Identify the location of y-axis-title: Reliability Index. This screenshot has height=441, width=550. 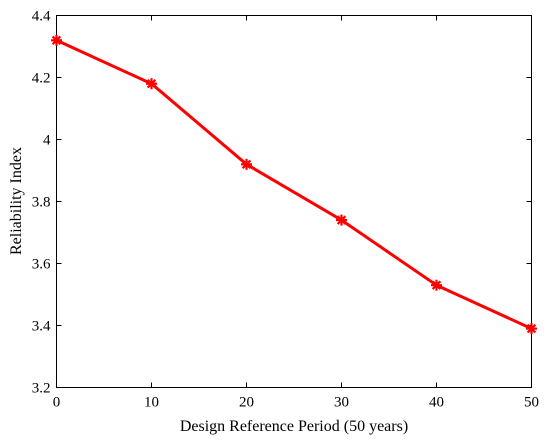
(16, 201).